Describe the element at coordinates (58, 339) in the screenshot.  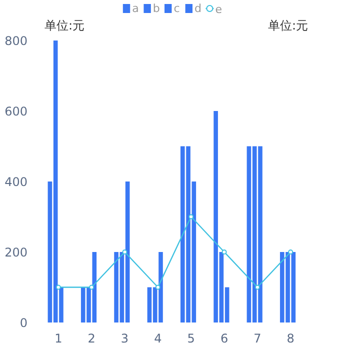
I see `x-tick-label: 1` at that location.